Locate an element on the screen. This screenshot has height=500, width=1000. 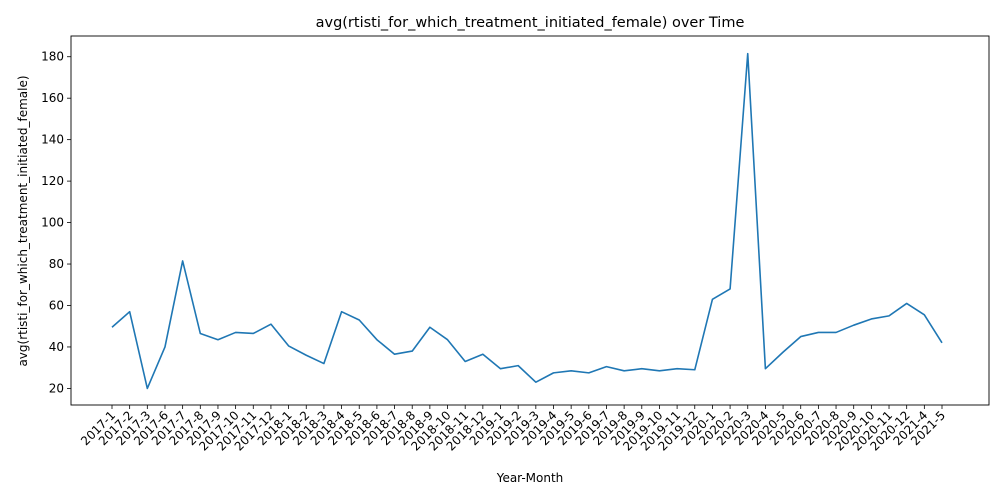
y-tick-label: 20 is located at coordinates (56, 388).